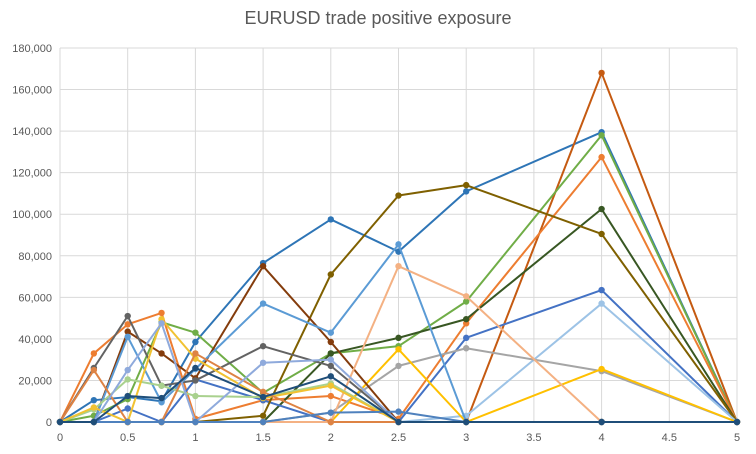 The height and width of the screenshot is (454, 756). What do you see at coordinates (669, 438) in the screenshot?
I see `x-tick-label: 4.5` at bounding box center [669, 438].